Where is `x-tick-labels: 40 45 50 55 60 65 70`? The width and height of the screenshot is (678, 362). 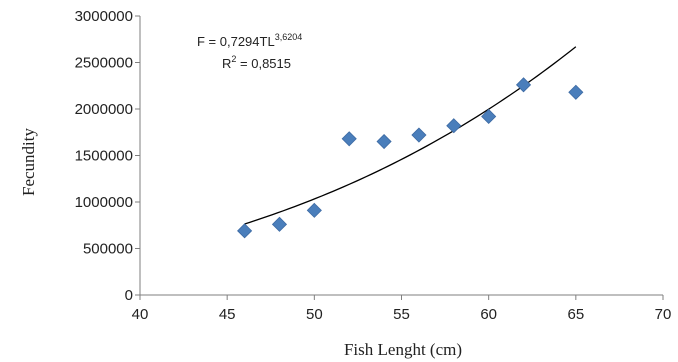 x-tick-labels: 40 45 50 55 60 65 70 is located at coordinates (402, 309).